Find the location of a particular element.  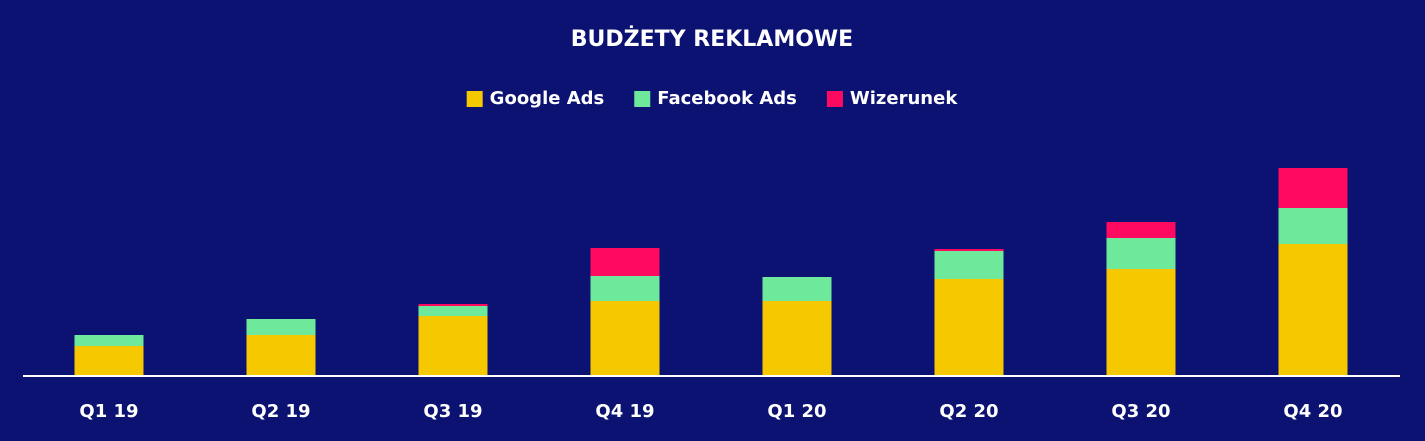

chart-title: BUDŻETY REKLAMOWE is located at coordinates (712, 39).